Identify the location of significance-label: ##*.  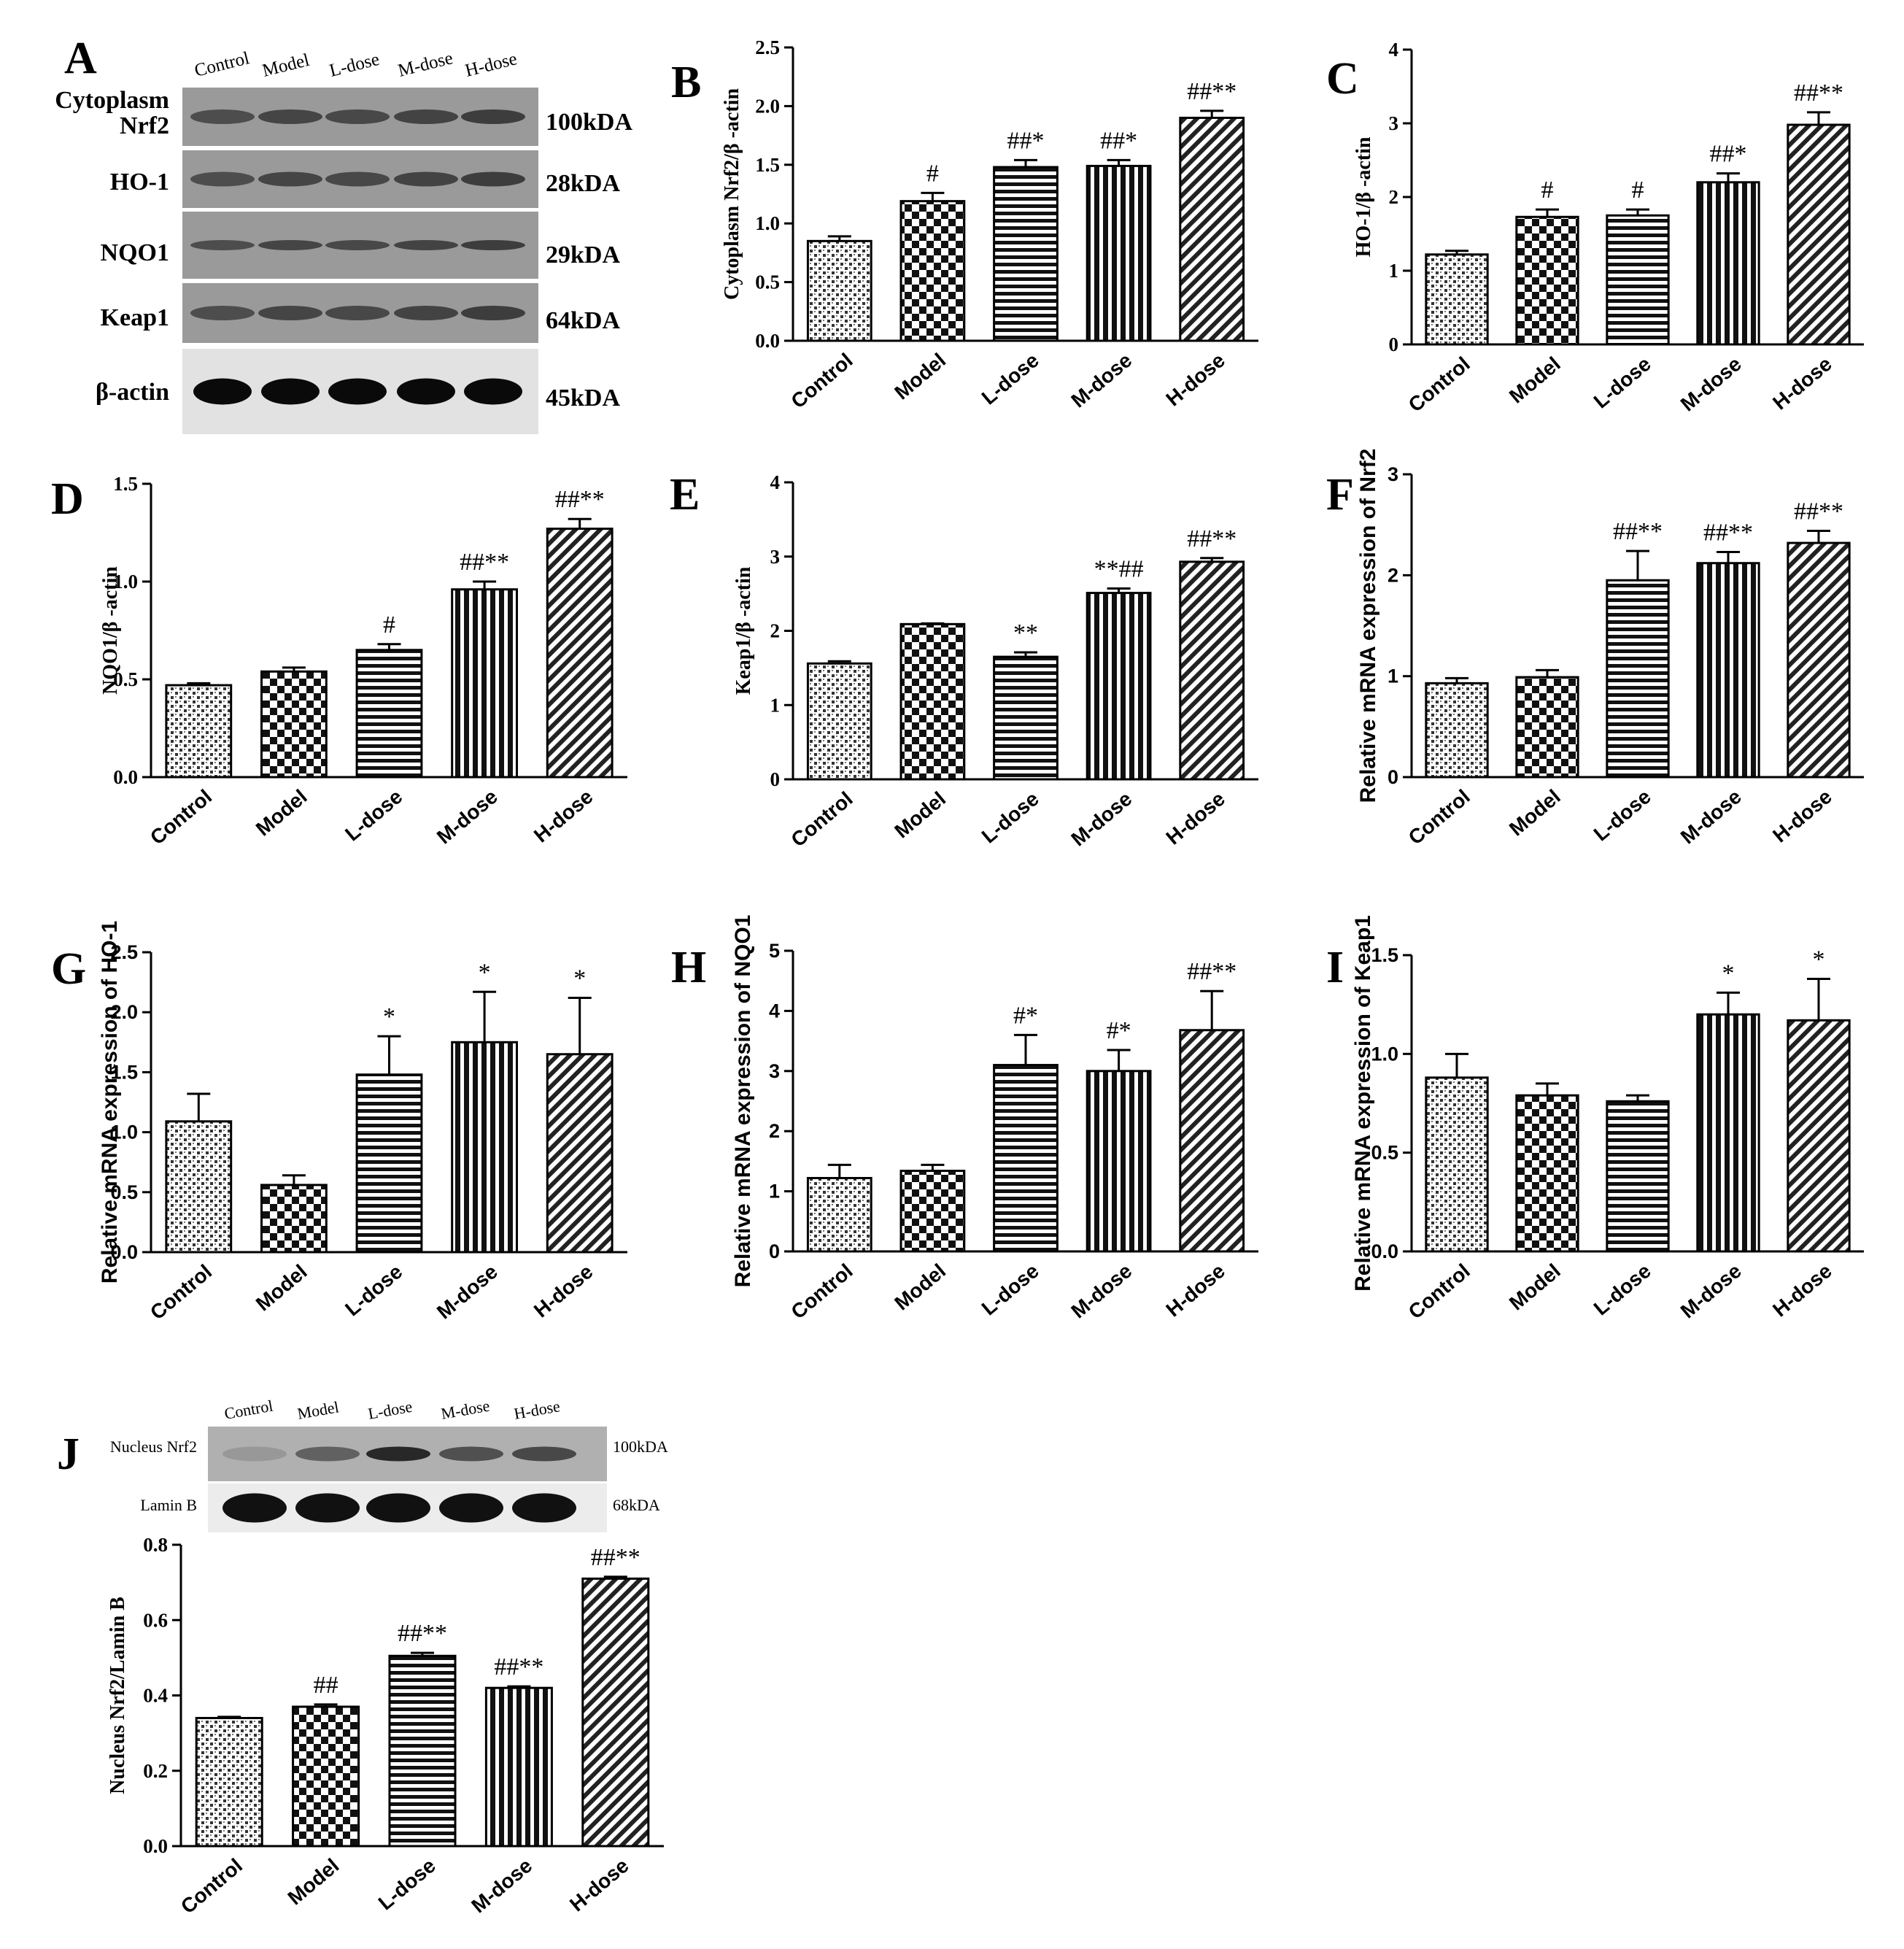
(1729, 154).